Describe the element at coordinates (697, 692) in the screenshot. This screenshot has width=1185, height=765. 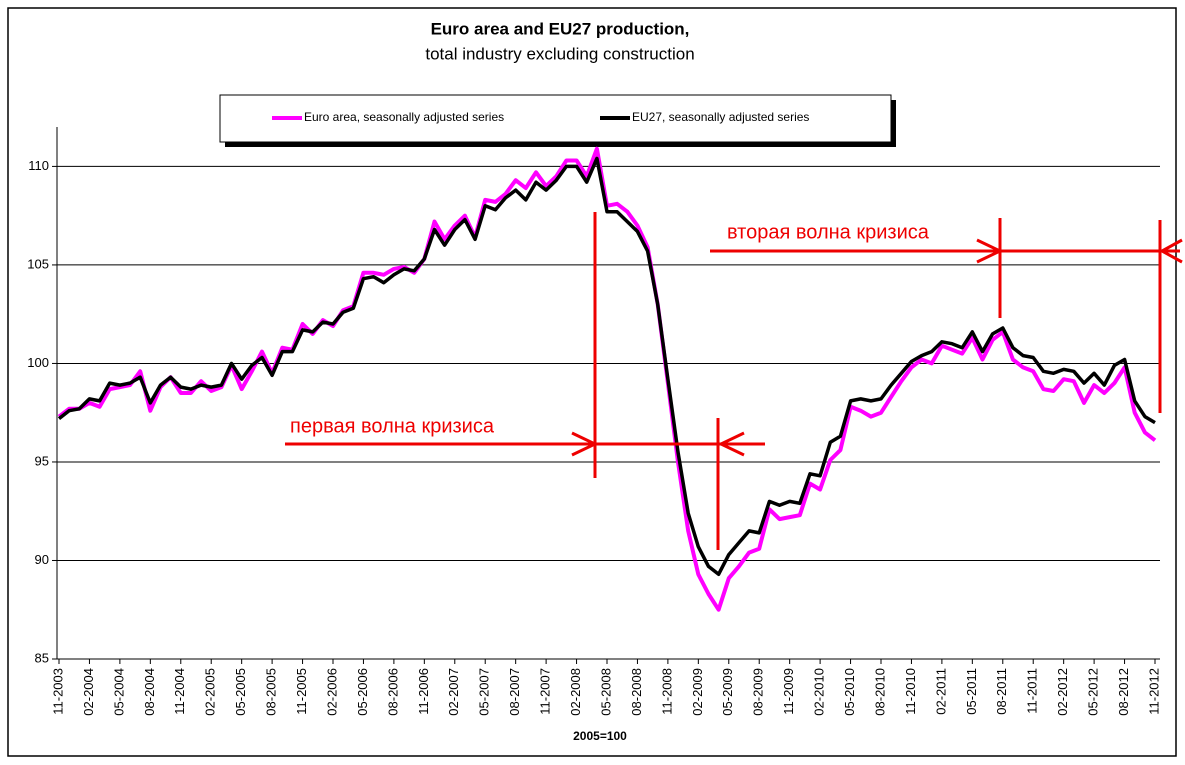
I see `x-tick-label: 02-2009` at that location.